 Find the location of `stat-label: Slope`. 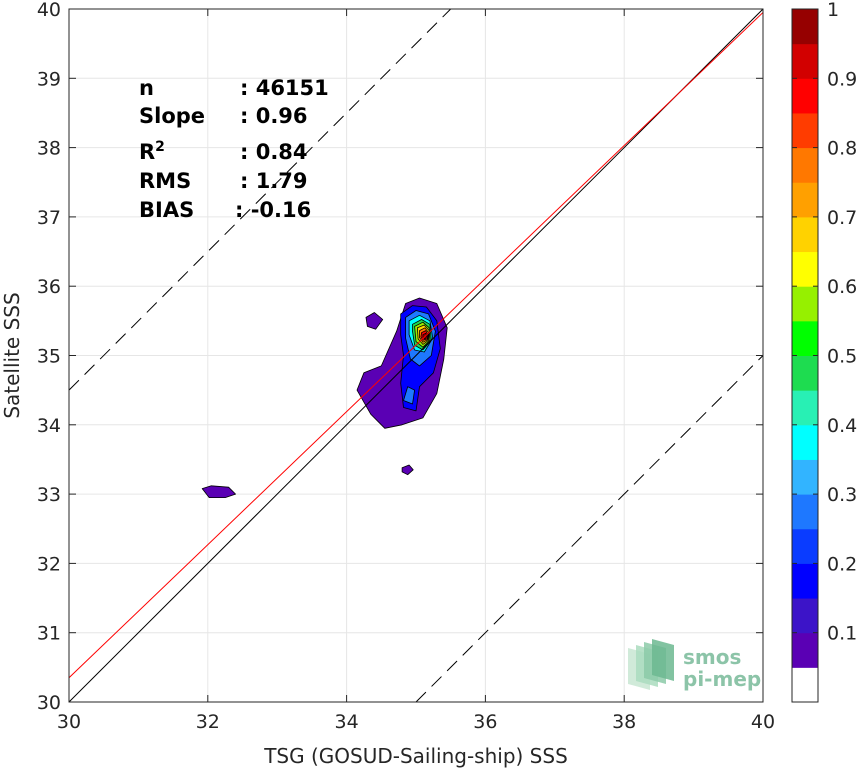

stat-label: Slope is located at coordinates (172, 116).